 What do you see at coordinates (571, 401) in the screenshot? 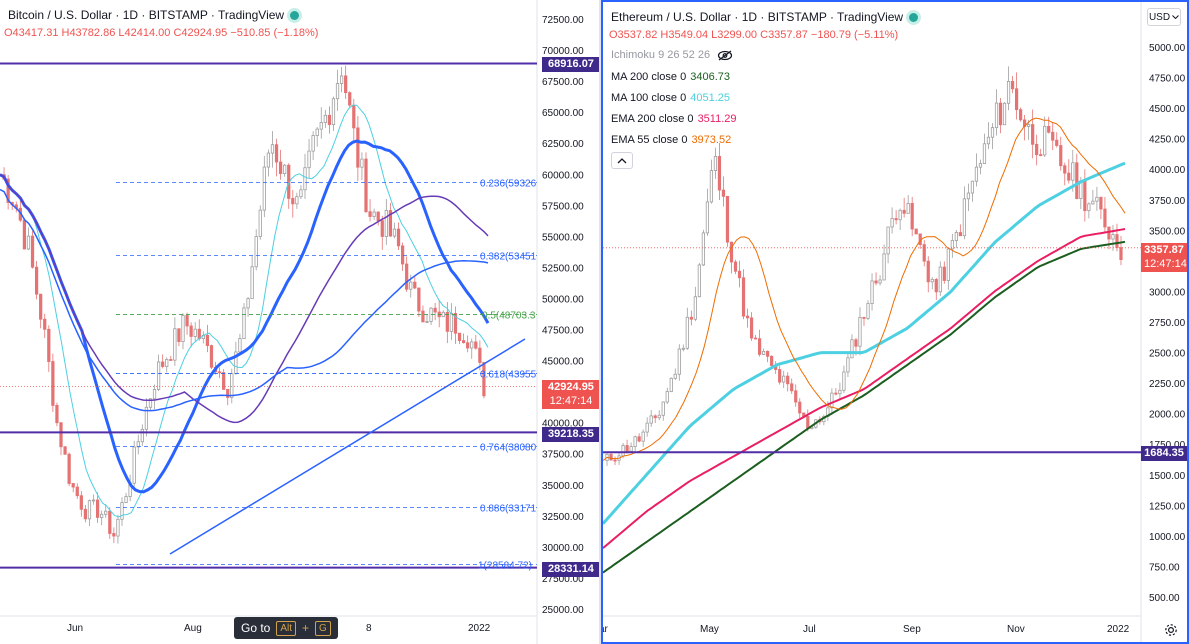
I see `btc-countdown-tag: 12:47:14` at bounding box center [571, 401].